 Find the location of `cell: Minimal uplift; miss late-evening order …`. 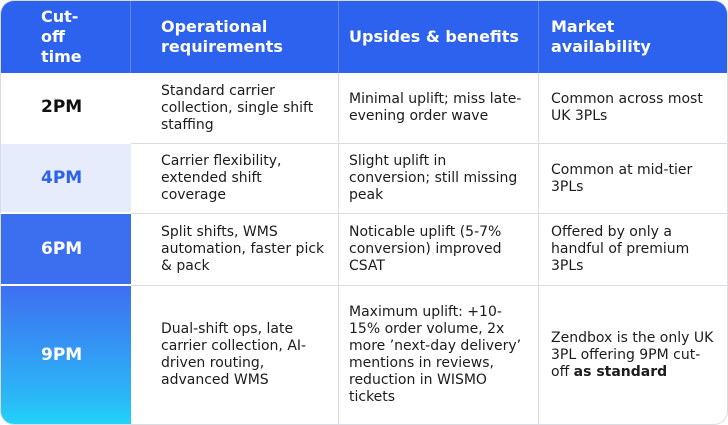

cell: Minimal uplift; miss late-evening order … is located at coordinates (439, 108).